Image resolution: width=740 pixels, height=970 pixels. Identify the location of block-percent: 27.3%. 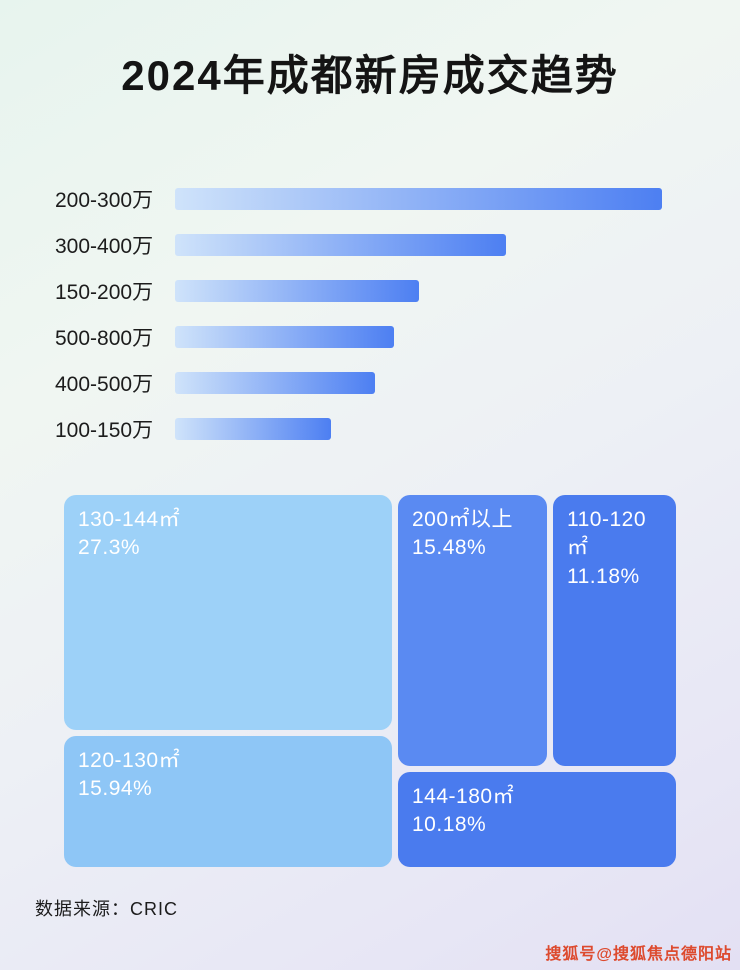
(109, 548).